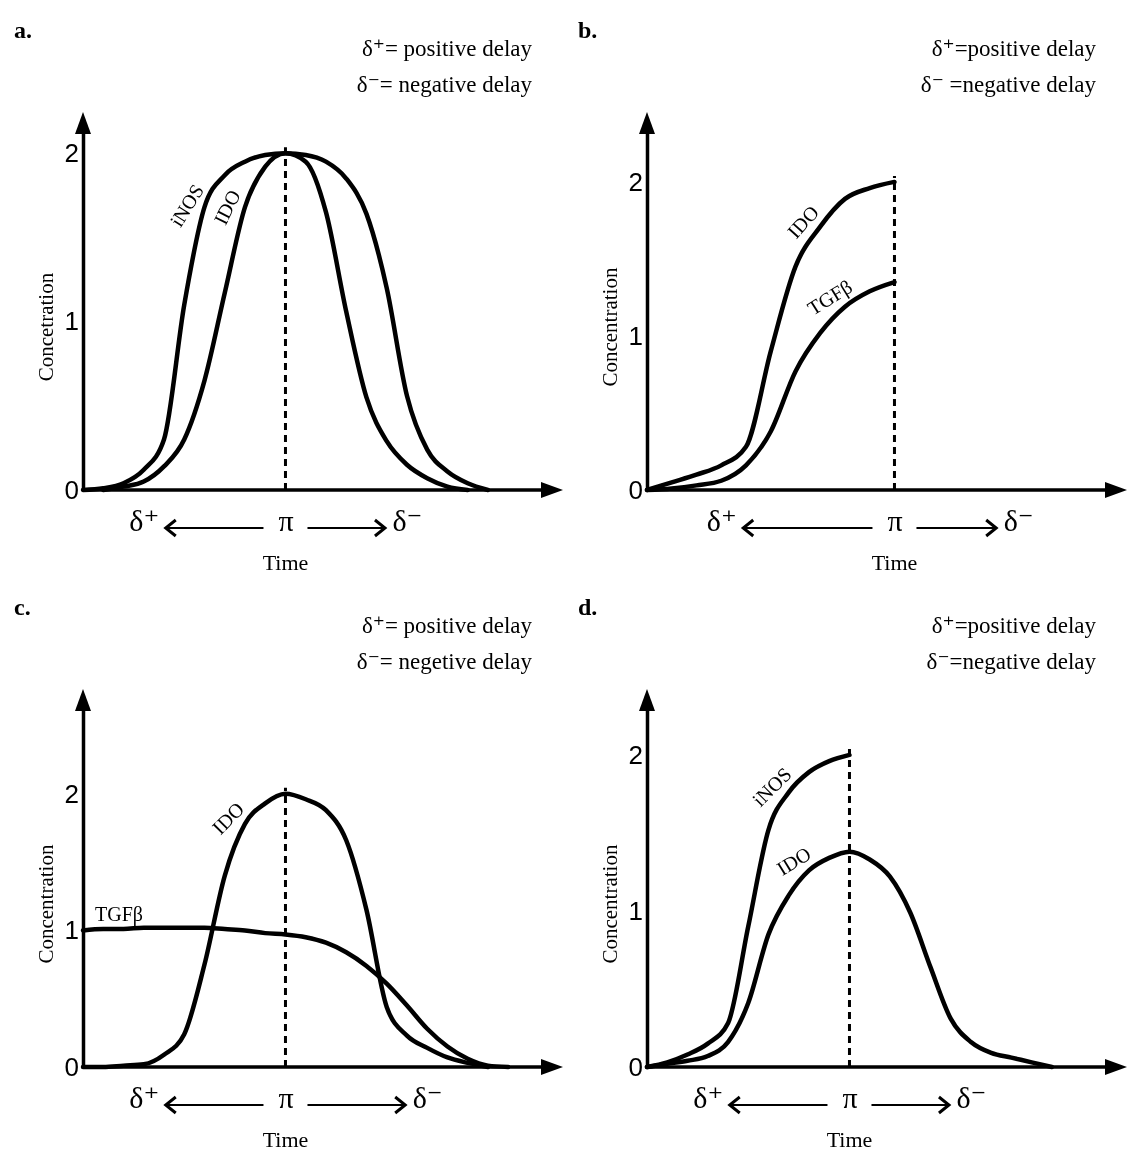  What do you see at coordinates (588, 30) in the screenshot?
I see `chart-title: b.` at bounding box center [588, 30].